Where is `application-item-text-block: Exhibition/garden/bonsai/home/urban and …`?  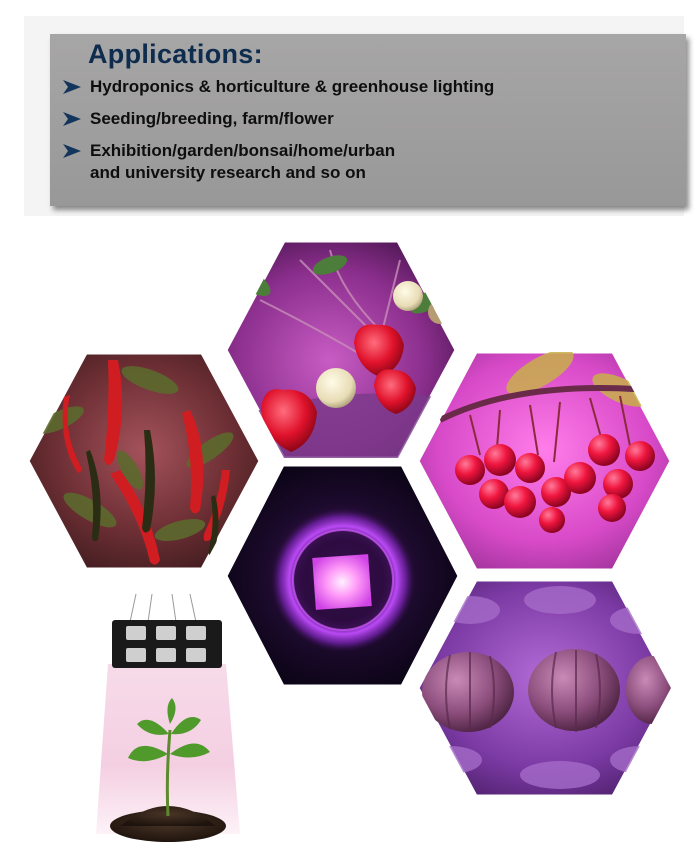
application-item-text-block: Exhibition/garden/bonsai/home/urban and … is located at coordinates (242, 162).